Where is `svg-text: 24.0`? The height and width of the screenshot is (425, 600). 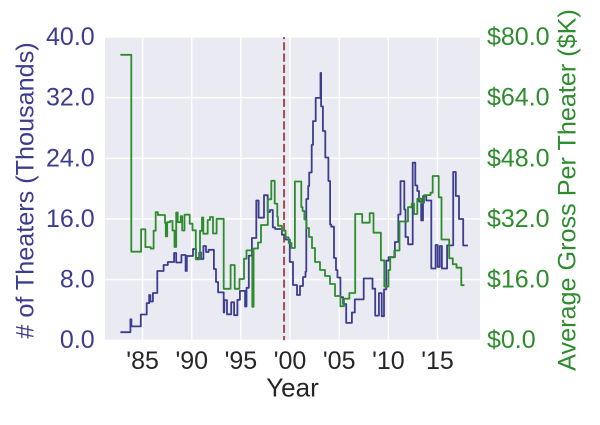
svg-text: 24.0 is located at coordinates (70, 158).